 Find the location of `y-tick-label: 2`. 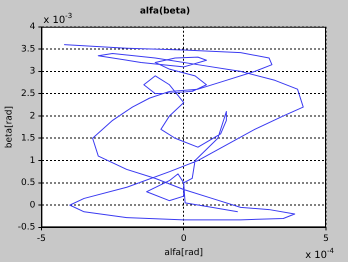

y-tick-label: 2 is located at coordinates (33, 116).